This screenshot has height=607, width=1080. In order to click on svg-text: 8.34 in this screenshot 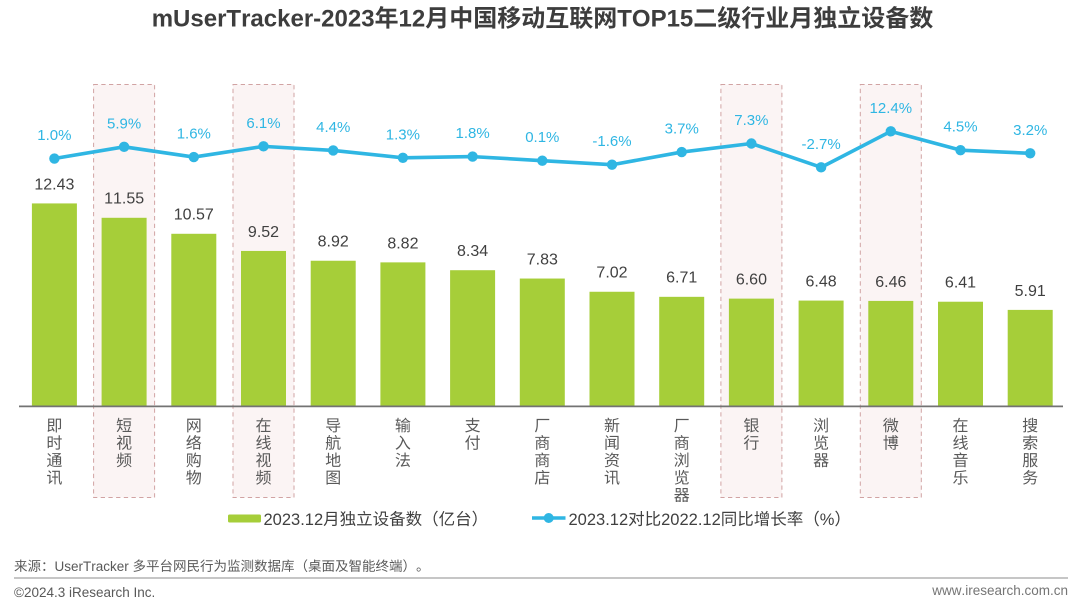, I will do `click(472, 251)`.